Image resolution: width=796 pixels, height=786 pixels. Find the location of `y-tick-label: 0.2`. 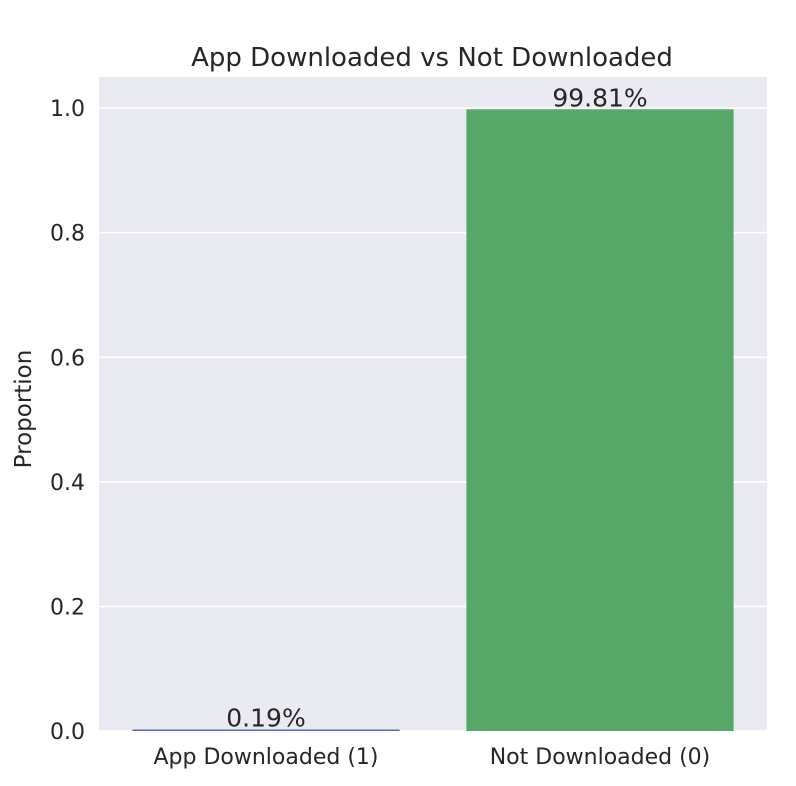

y-tick-label: 0.2 is located at coordinates (67, 607).